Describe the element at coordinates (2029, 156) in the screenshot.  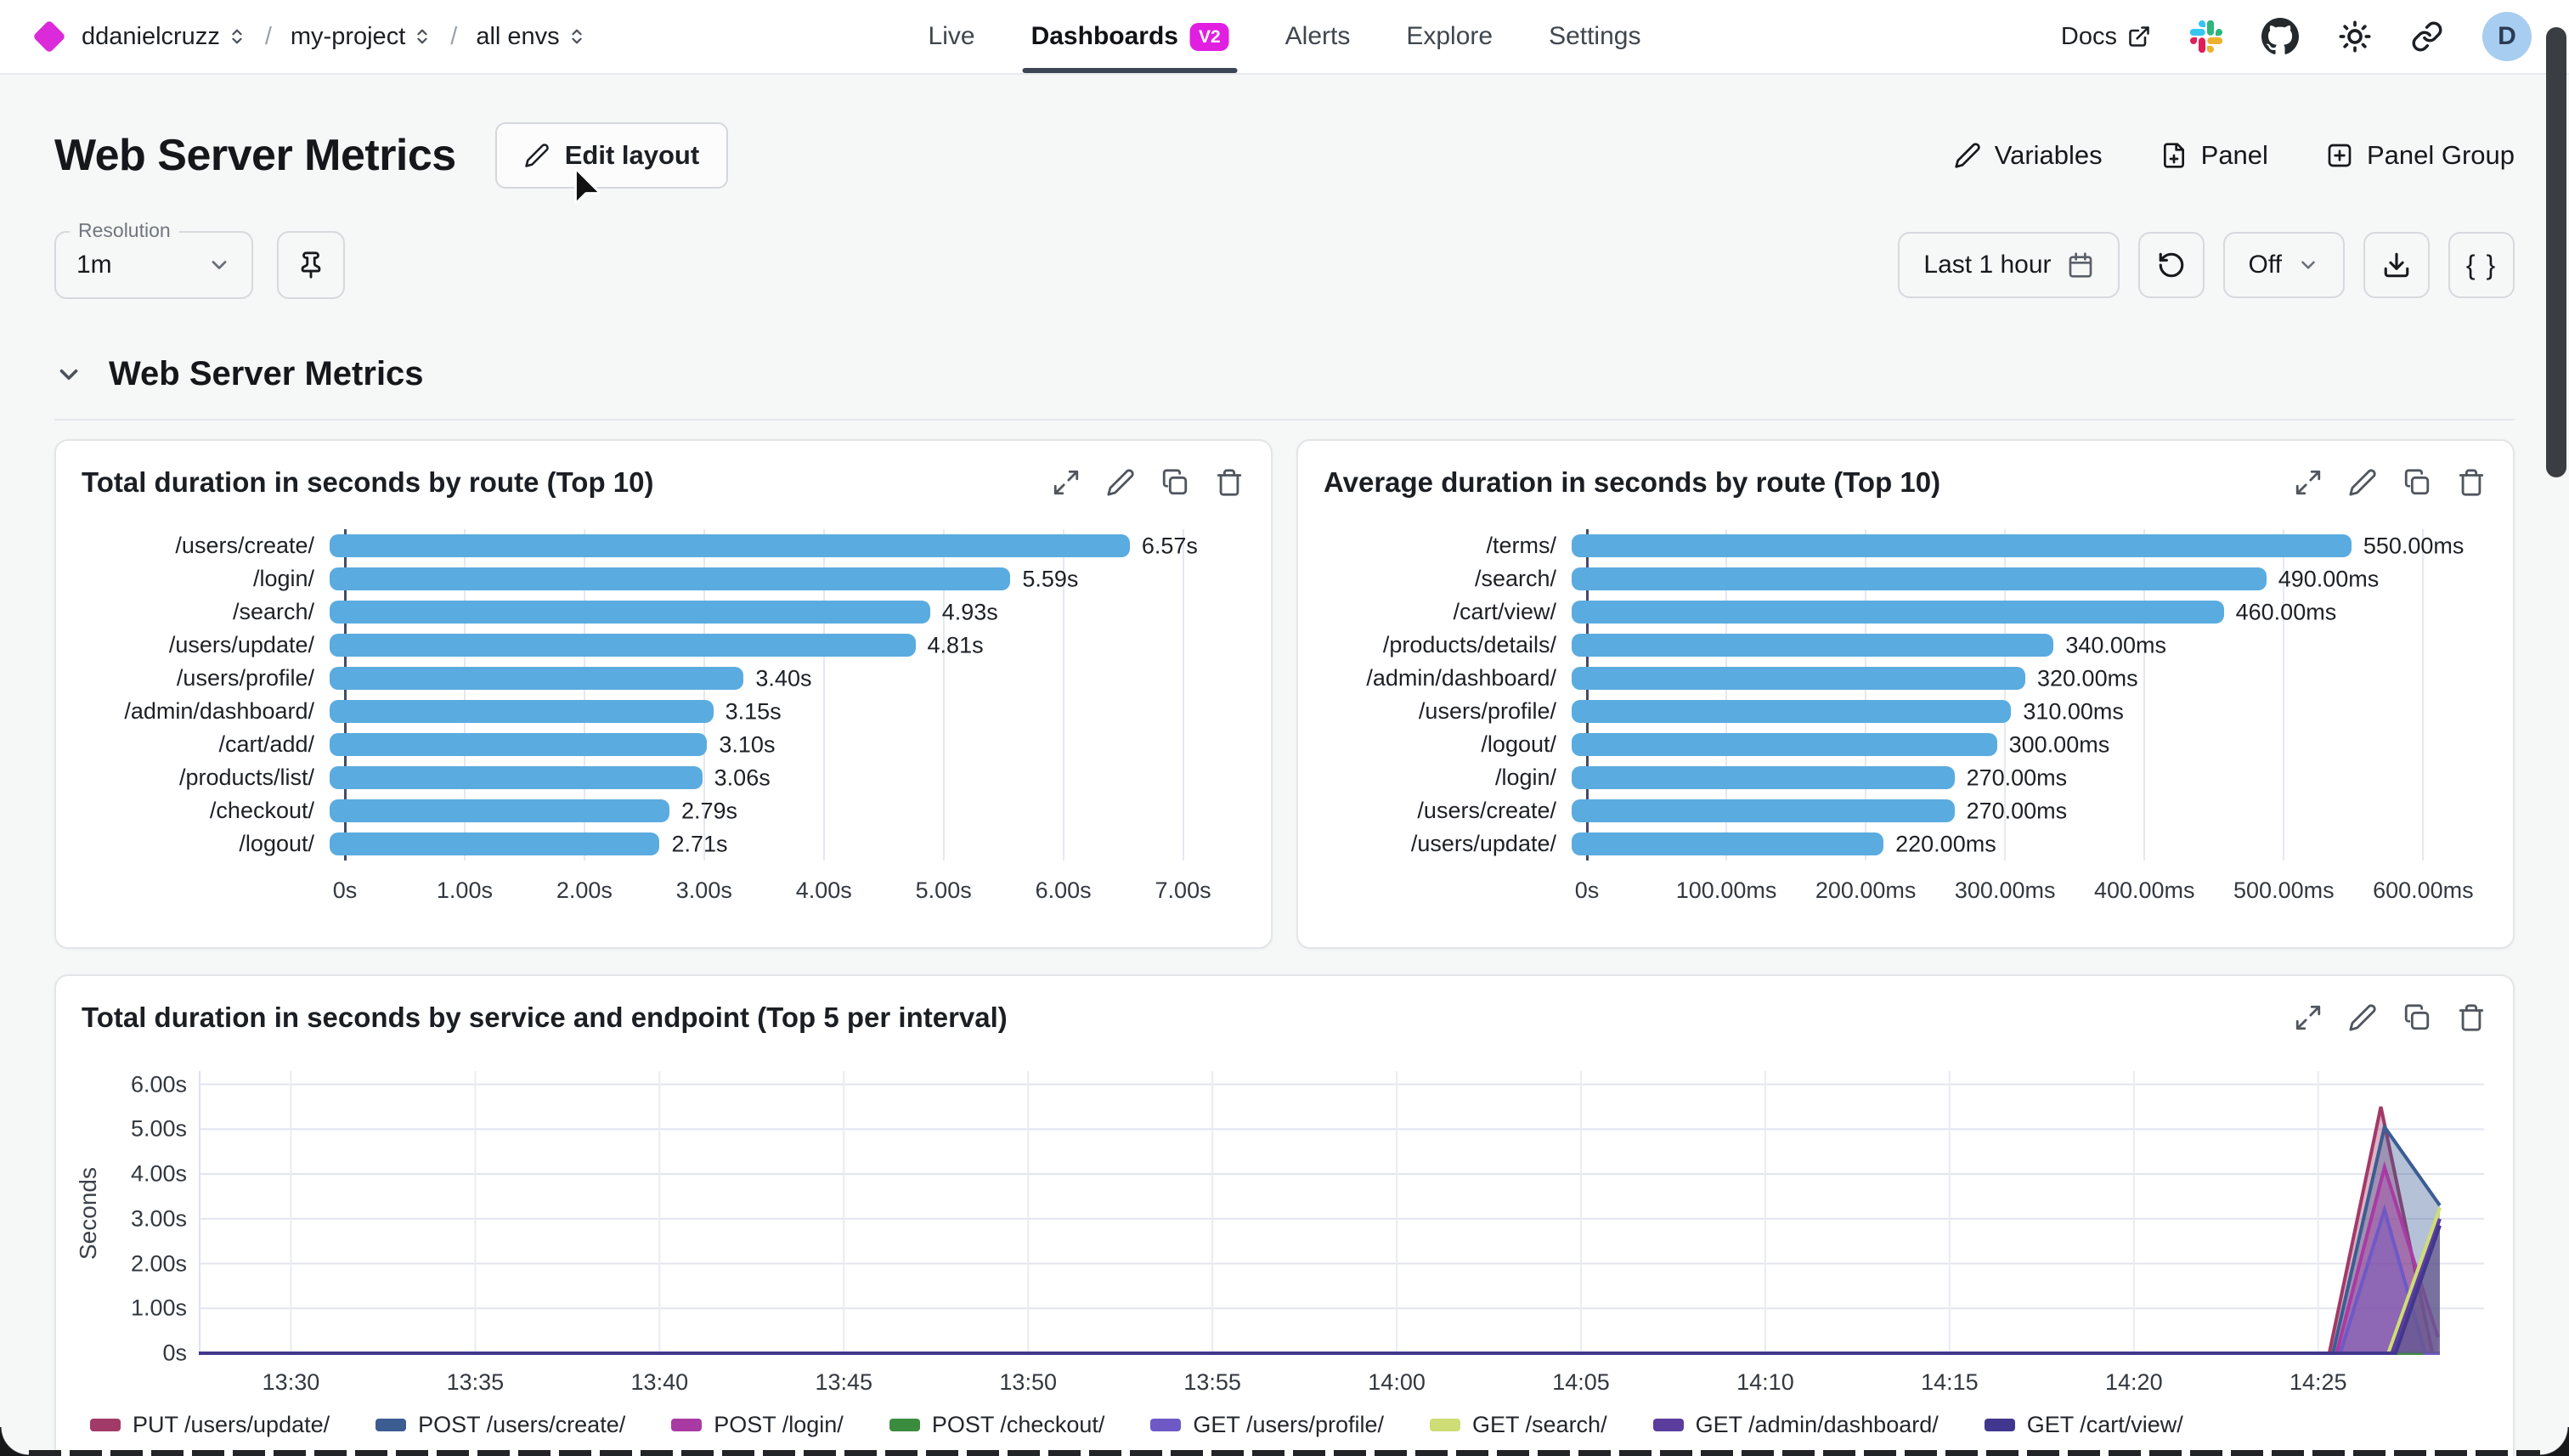
I see `variables-button: Variables` at that location.